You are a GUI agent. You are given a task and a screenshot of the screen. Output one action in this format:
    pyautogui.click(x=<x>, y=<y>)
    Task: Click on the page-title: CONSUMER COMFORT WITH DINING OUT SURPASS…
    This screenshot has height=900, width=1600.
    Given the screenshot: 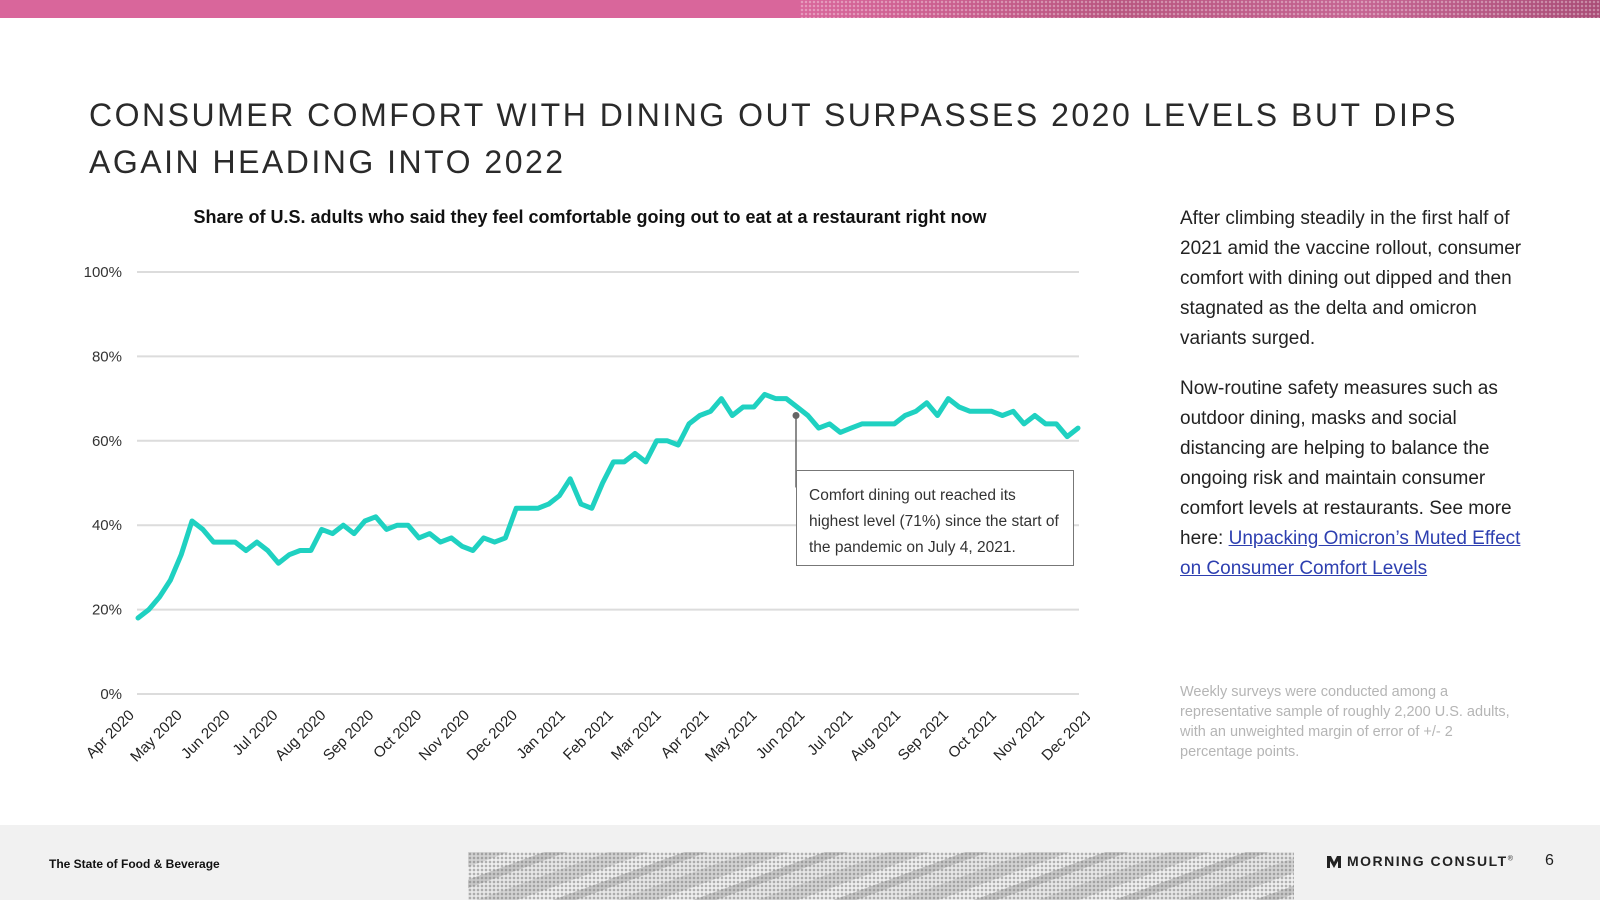 What is the action you would take?
    pyautogui.click(x=774, y=138)
    